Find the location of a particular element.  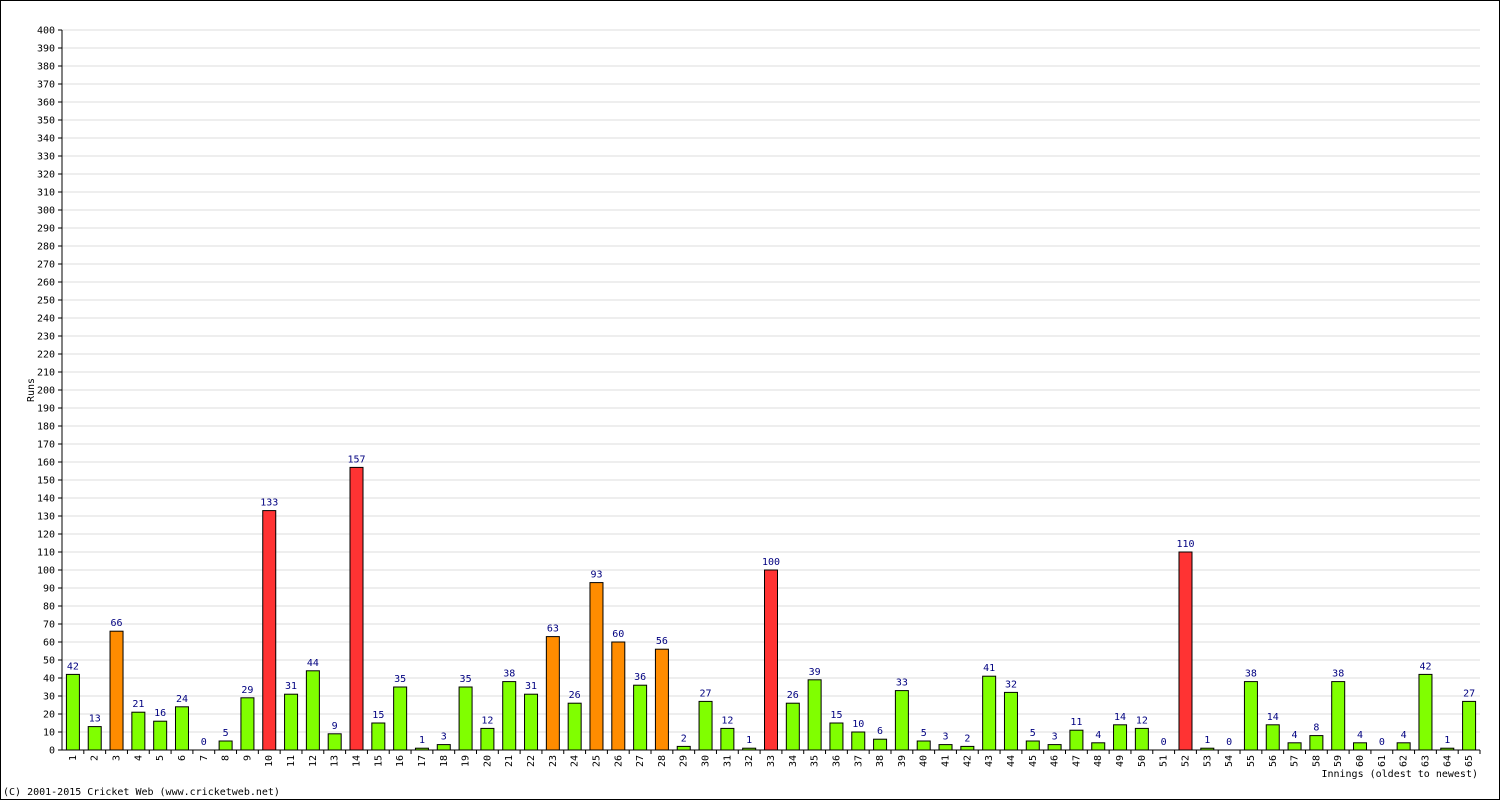

x-tick-label: 24 is located at coordinates (575, 761).